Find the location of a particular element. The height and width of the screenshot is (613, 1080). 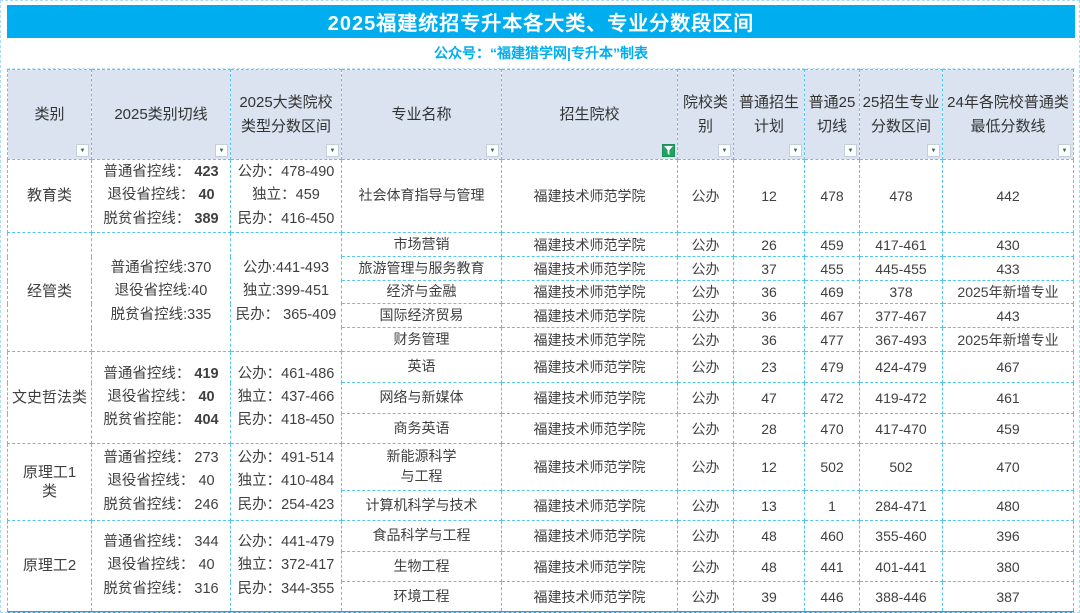

col-header-type-range: 2025大类院校类型分数区间 ▼ is located at coordinates (286, 114).